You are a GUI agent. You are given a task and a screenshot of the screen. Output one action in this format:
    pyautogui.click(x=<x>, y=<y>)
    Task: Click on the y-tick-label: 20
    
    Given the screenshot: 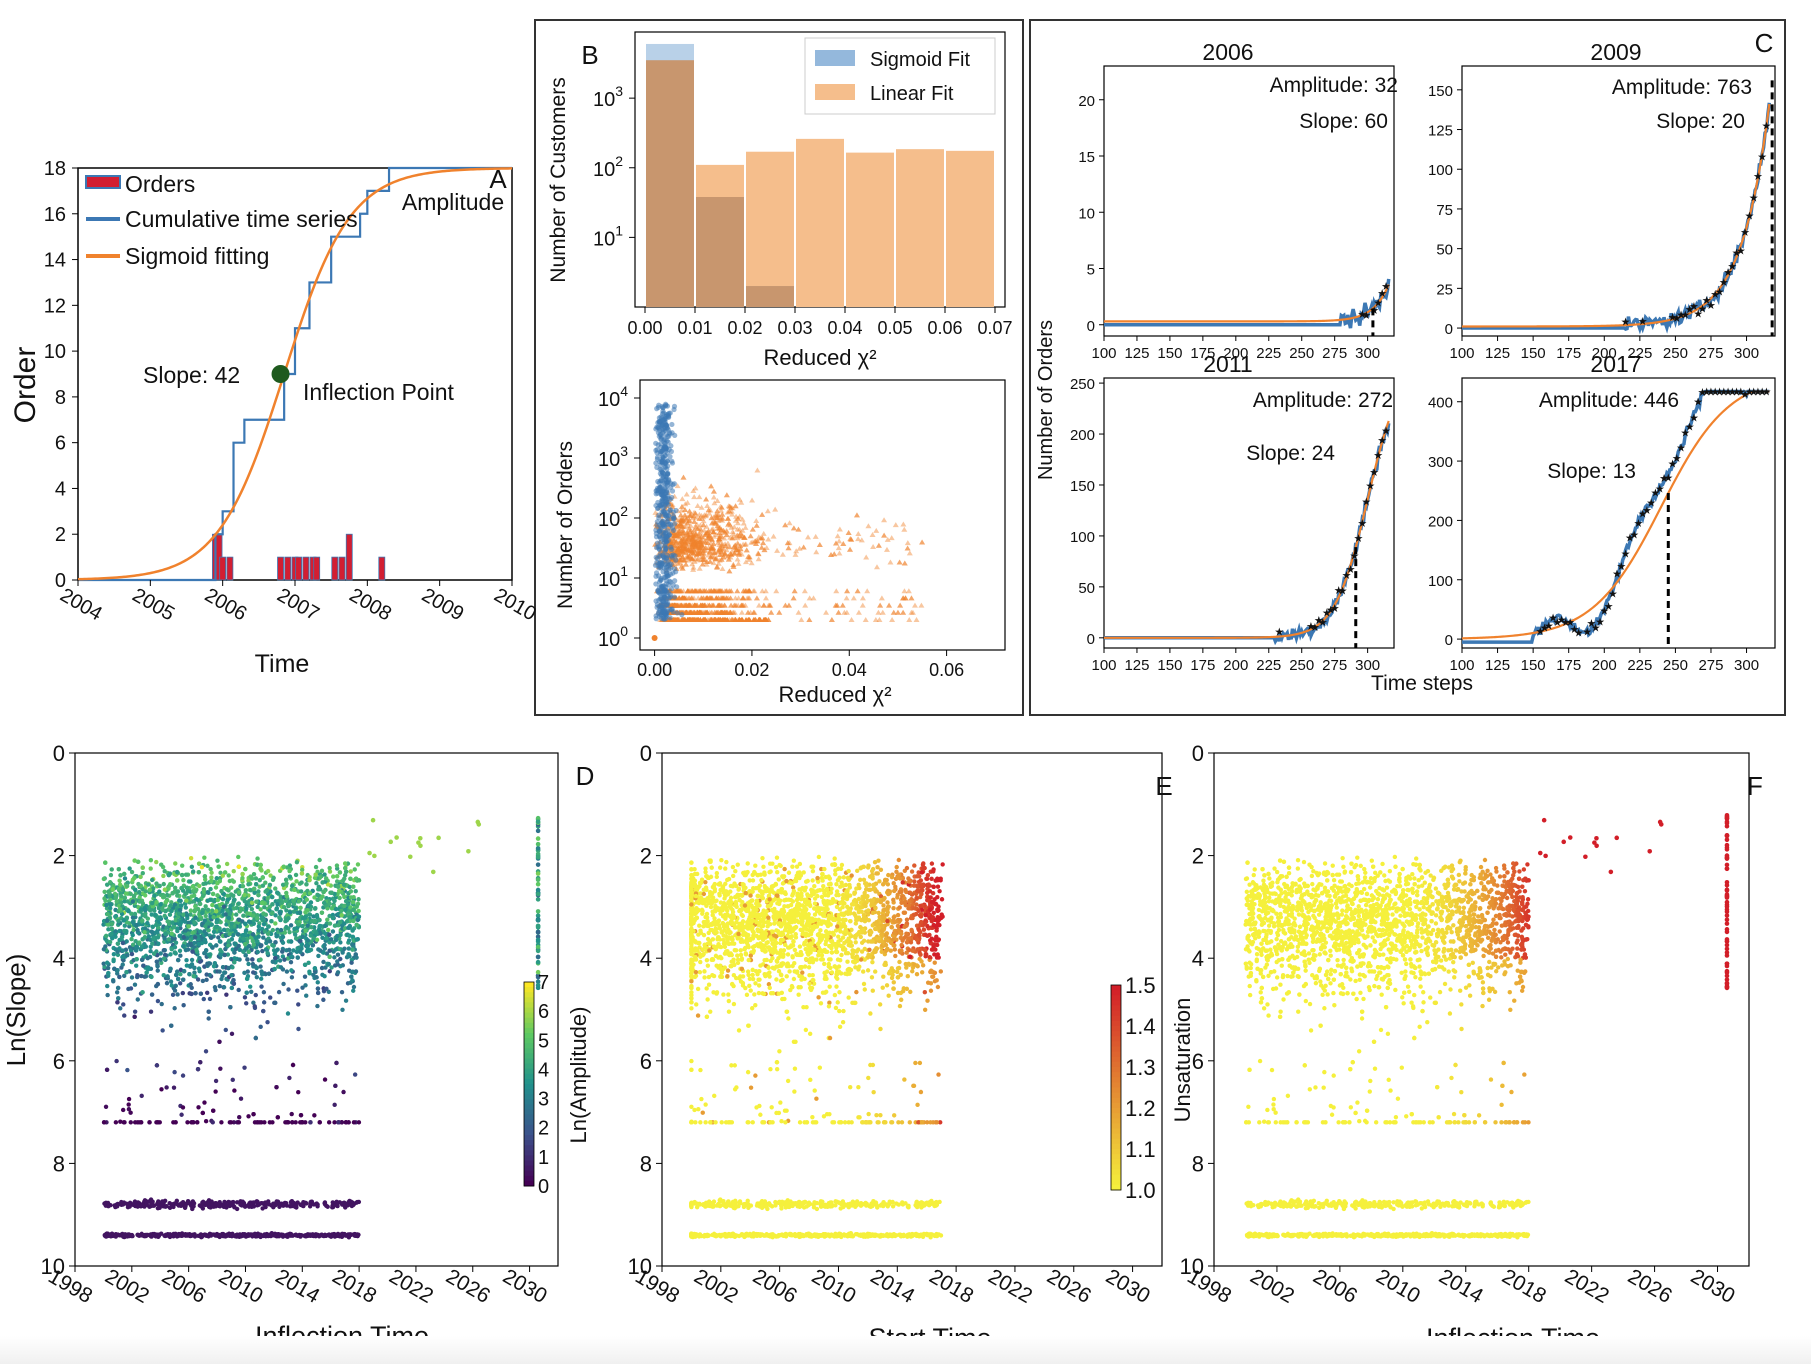 What is the action you would take?
    pyautogui.click(x=1086, y=101)
    